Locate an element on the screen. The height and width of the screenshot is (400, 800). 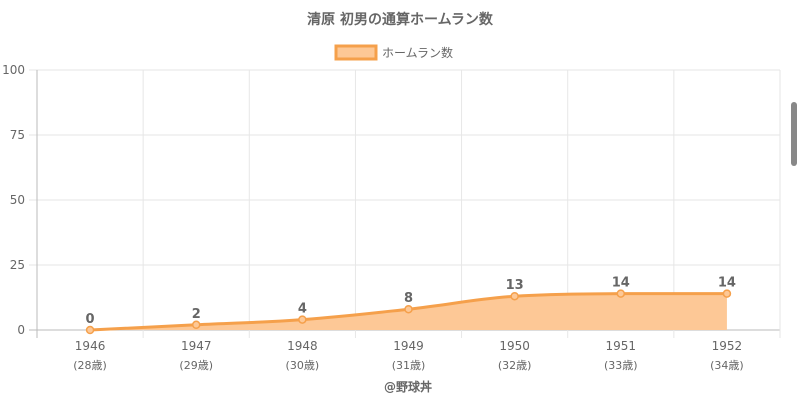
x-tick-sublabel: (34歳) is located at coordinates (727, 365).